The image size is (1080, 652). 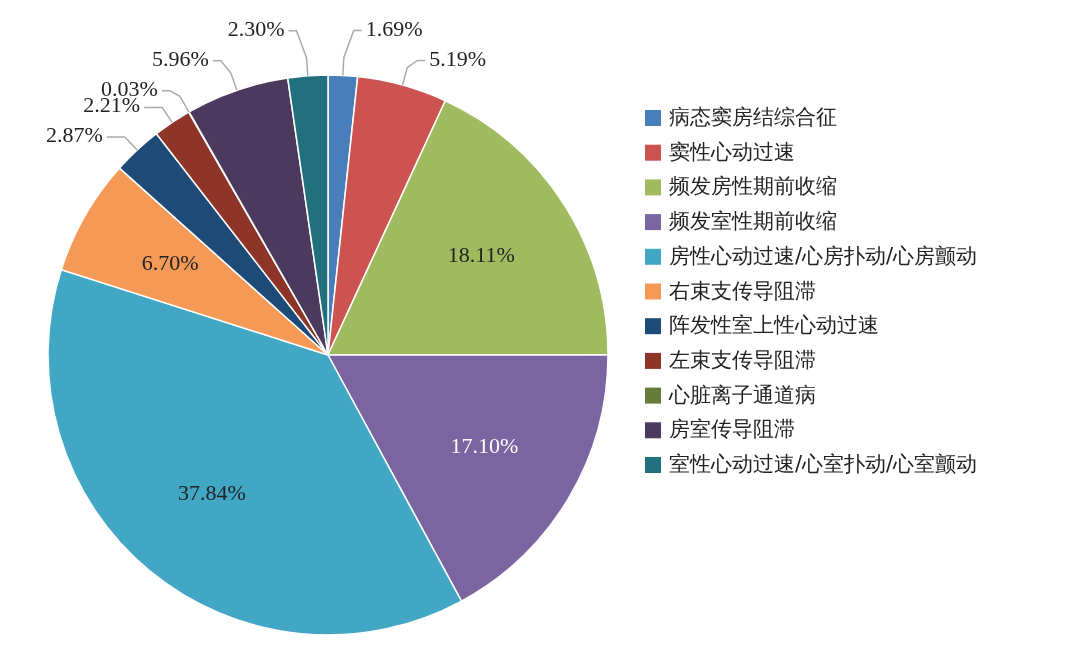 What do you see at coordinates (458, 58) in the screenshot?
I see `data-label: 5.19%` at bounding box center [458, 58].